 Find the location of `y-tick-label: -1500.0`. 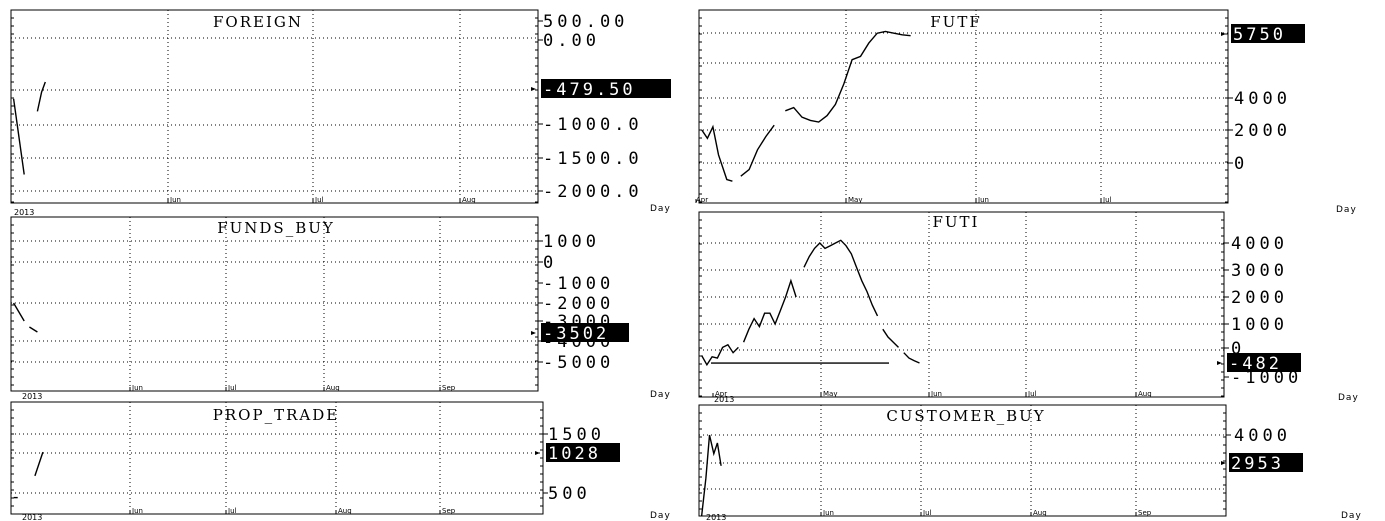

y-tick-label: -1500.0 is located at coordinates (593, 159).